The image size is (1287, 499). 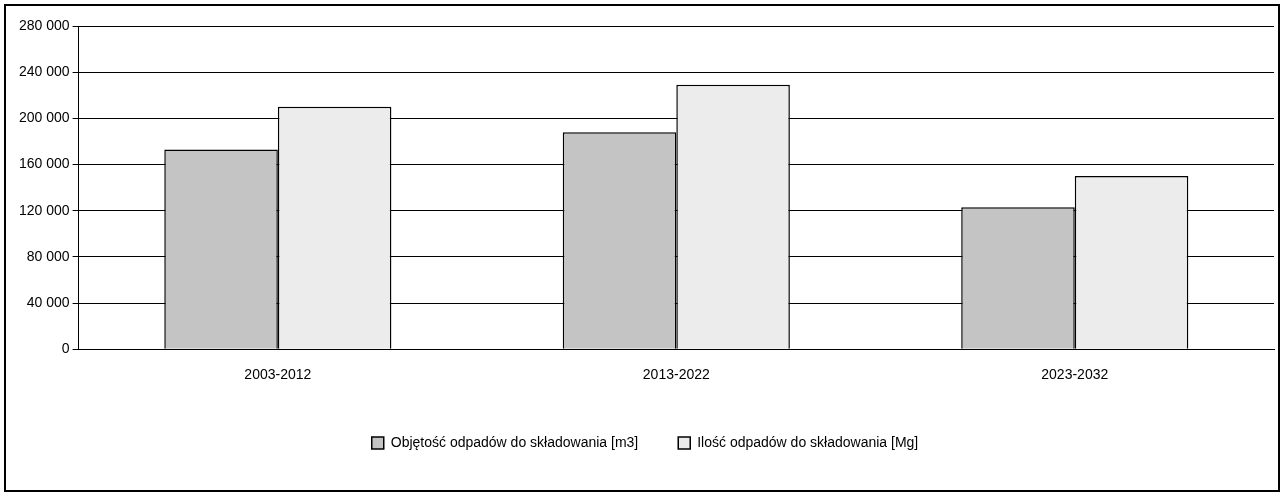 I want to click on legend-label: Objętość odpadów do składowania [m3], so click(x=514, y=441).